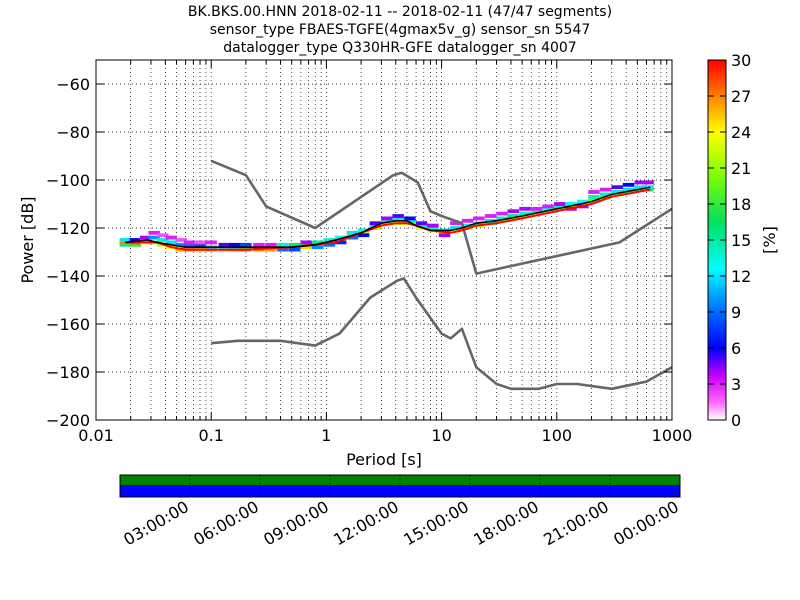  What do you see at coordinates (741, 240) in the screenshot?
I see `colorbar-tick-label: 15` at bounding box center [741, 240].